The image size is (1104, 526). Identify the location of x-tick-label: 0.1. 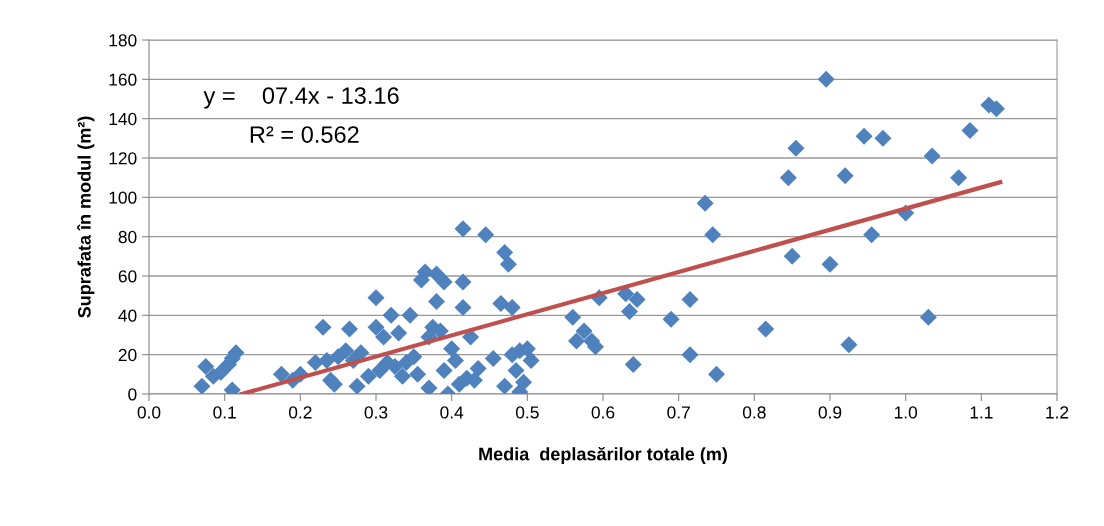
(224, 412).